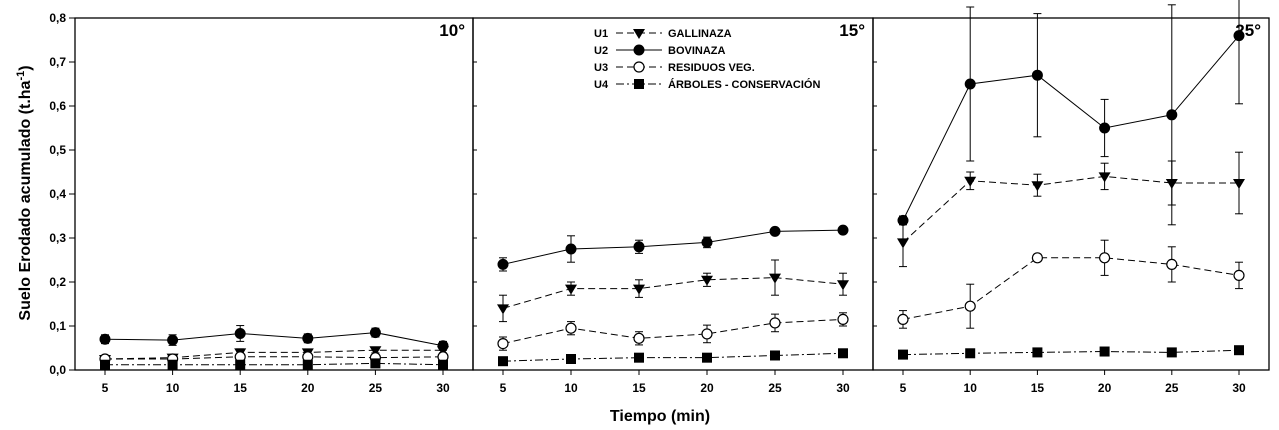  I want to click on y-tick-label: 0,5, so click(57, 150).